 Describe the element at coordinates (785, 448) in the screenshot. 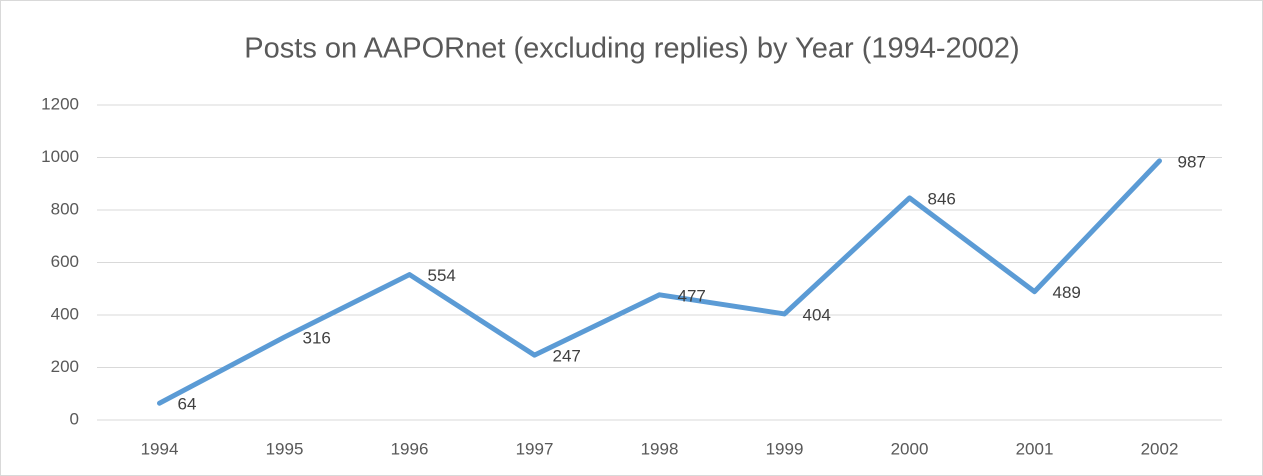

I see `x-tick-label: 1999` at that location.